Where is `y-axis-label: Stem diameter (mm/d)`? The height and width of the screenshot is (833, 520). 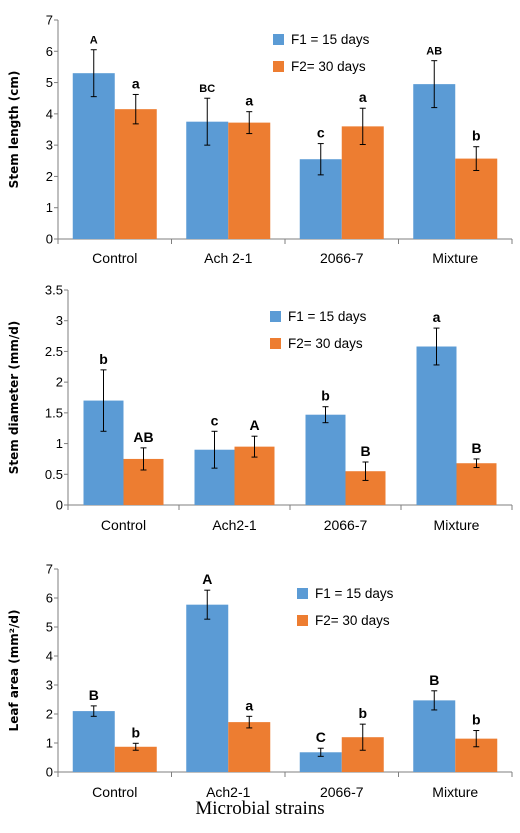
y-axis-label: Stem diameter (mm/d) is located at coordinates (14, 398).